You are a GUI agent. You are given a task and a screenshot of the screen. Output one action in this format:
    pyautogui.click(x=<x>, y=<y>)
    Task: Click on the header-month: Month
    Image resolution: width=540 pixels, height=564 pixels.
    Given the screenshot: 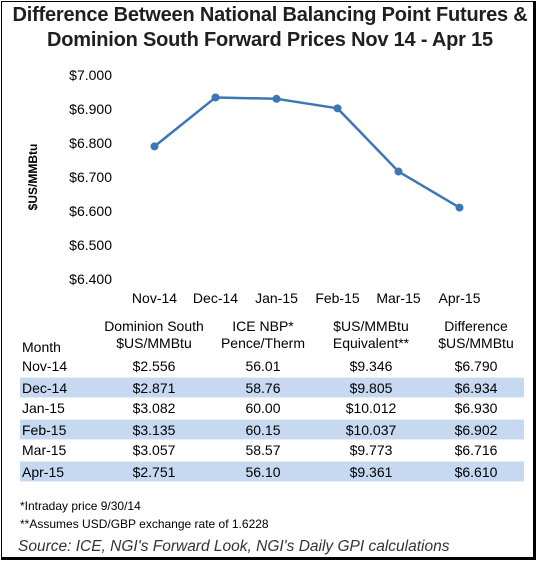 What is the action you would take?
    pyautogui.click(x=41, y=347)
    